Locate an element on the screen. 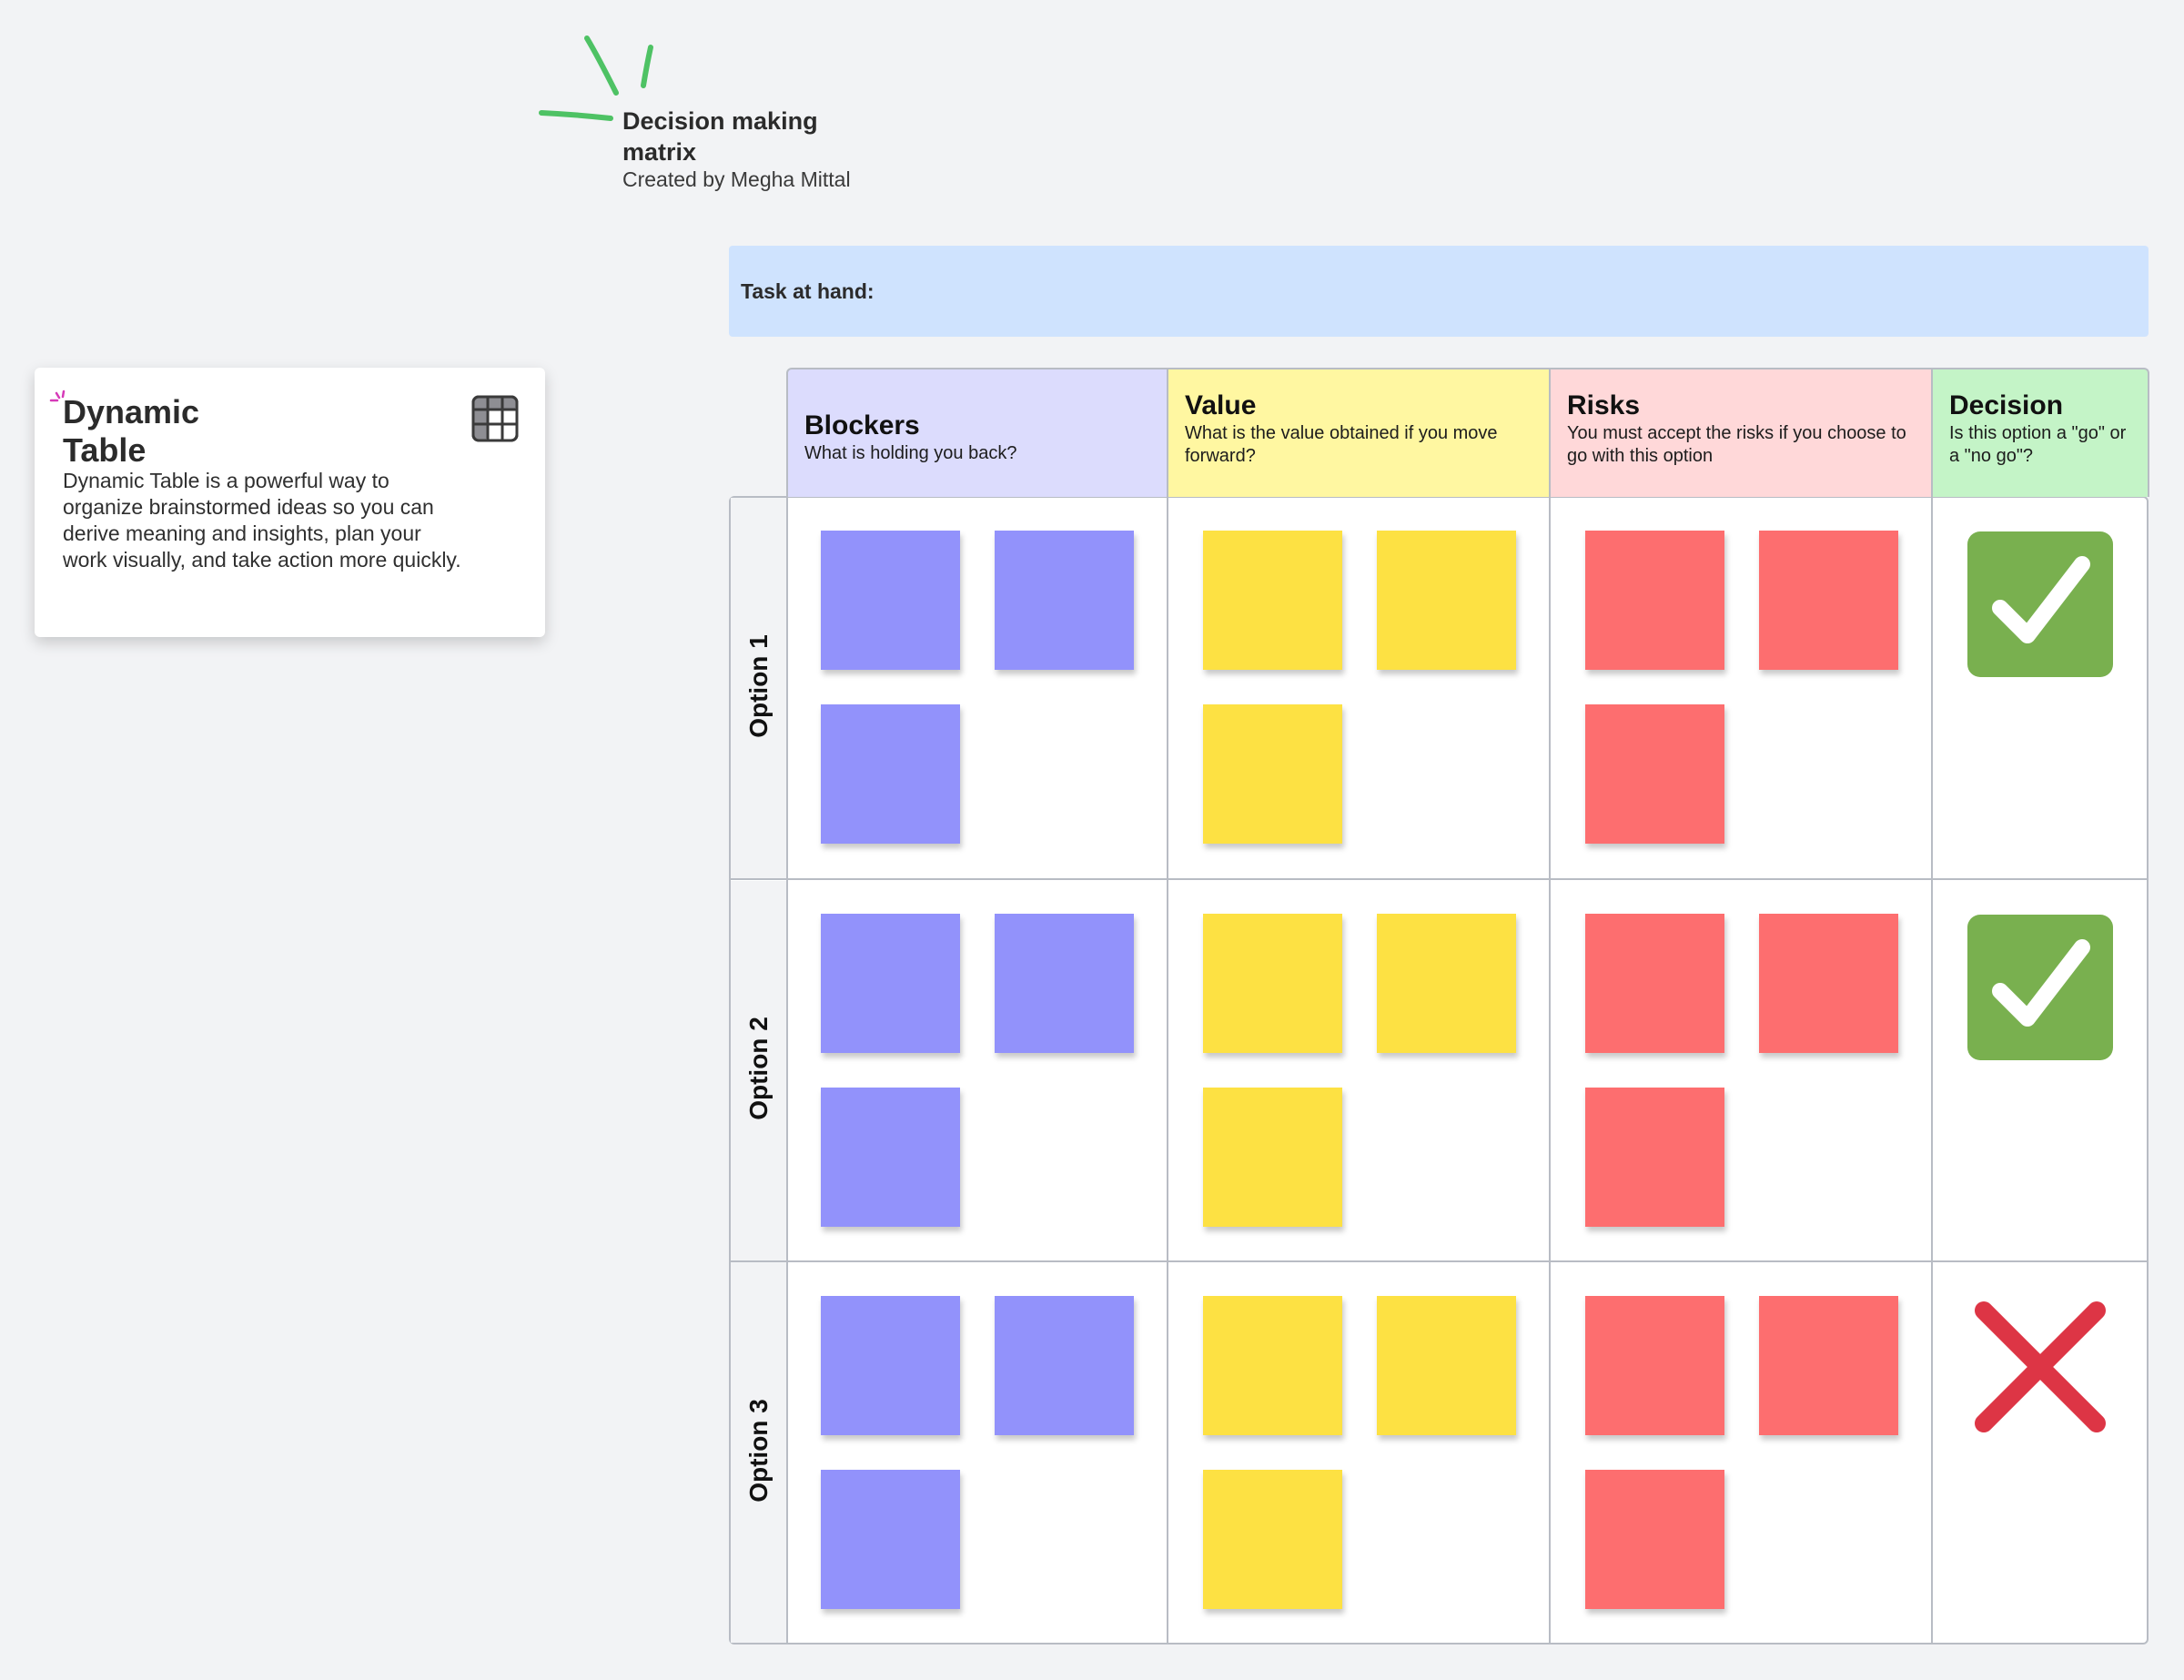  column-title: Blockers is located at coordinates (862, 425).